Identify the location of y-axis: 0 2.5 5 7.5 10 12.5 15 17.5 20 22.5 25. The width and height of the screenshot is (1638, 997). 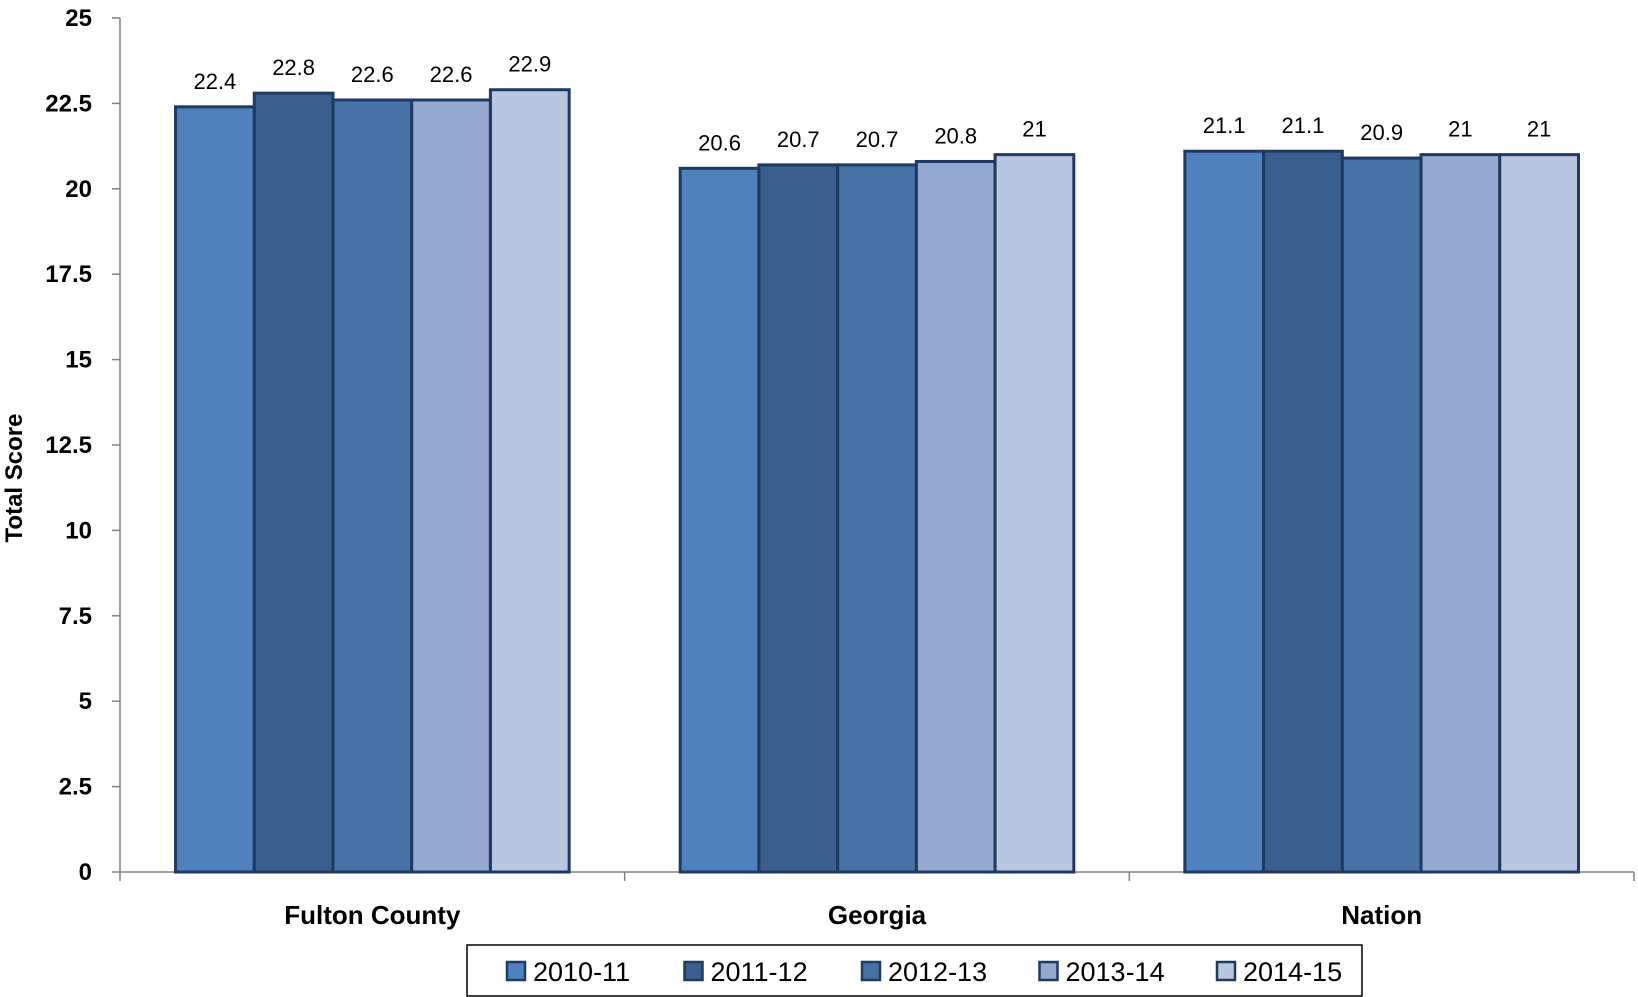
(83, 445).